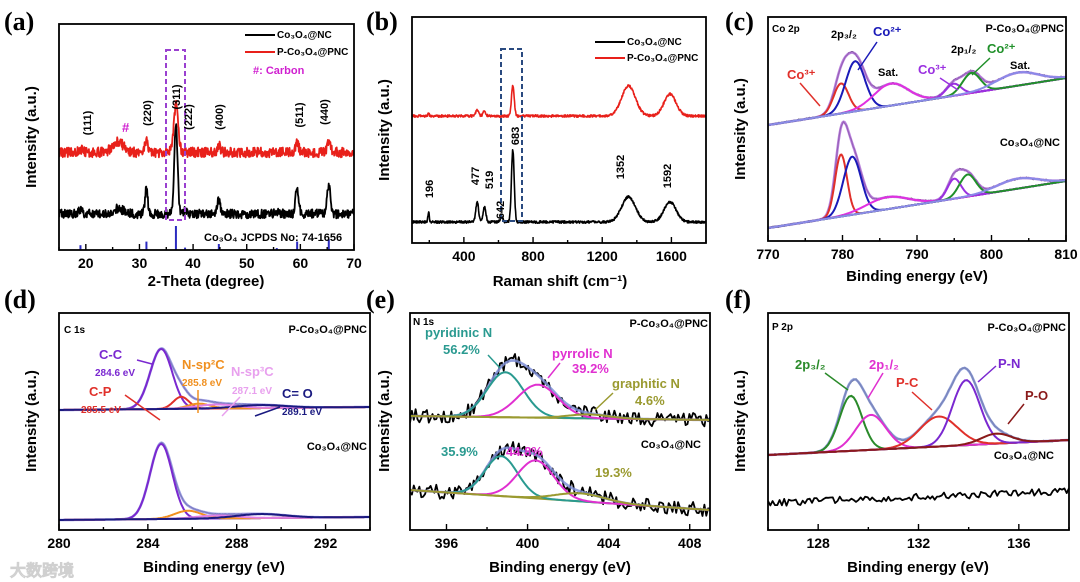  Describe the element at coordinates (533, 256) in the screenshot. I see `x-tick-label: 800` at that location.